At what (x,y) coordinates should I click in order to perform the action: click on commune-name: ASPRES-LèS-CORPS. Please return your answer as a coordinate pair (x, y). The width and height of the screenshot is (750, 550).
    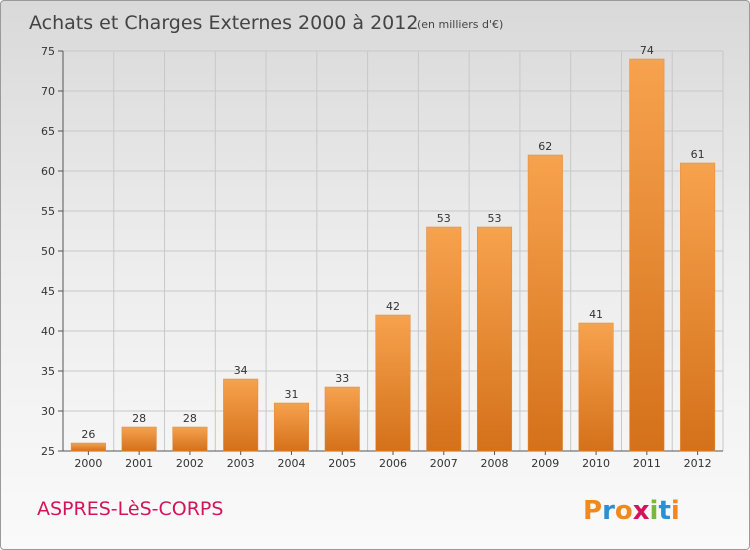
    Looking at the image, I should click on (130, 509).